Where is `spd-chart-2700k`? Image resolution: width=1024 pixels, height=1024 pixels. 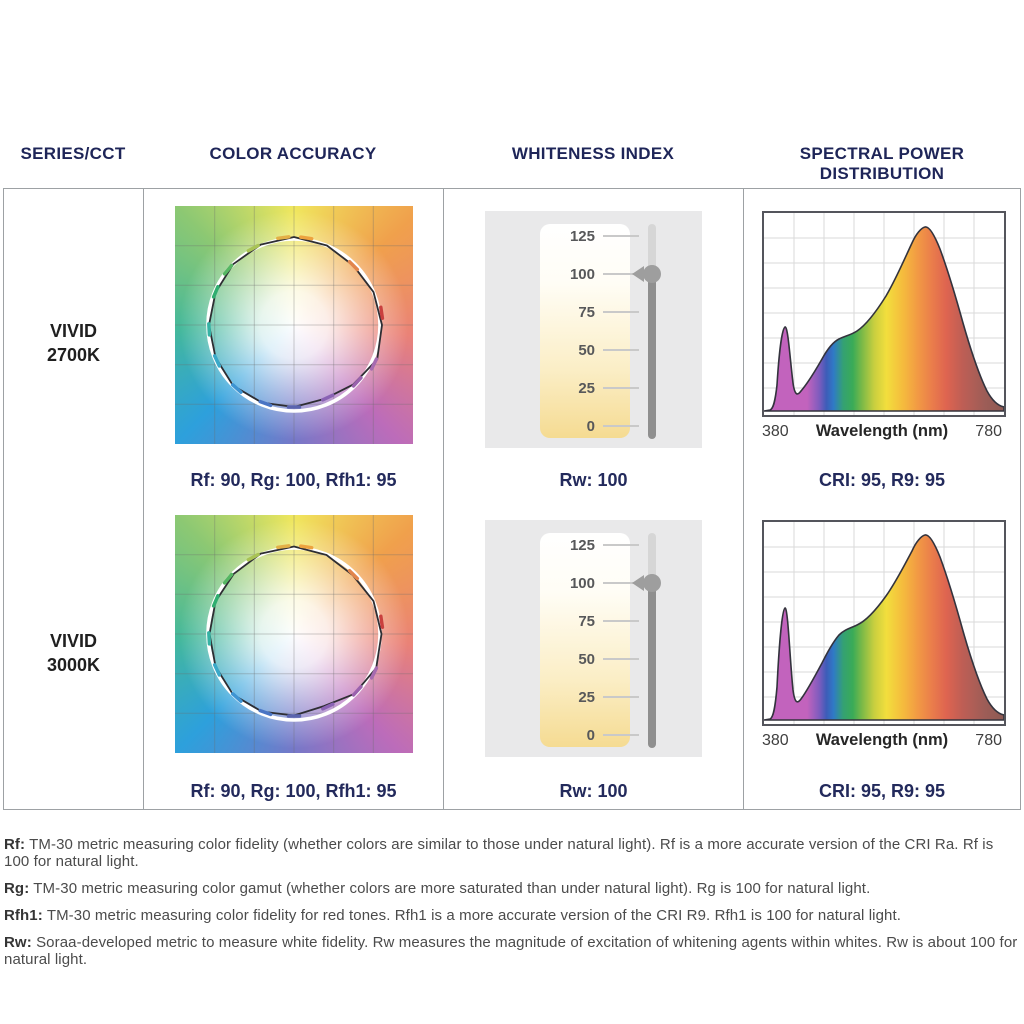
spd-chart-2700k is located at coordinates (884, 314).